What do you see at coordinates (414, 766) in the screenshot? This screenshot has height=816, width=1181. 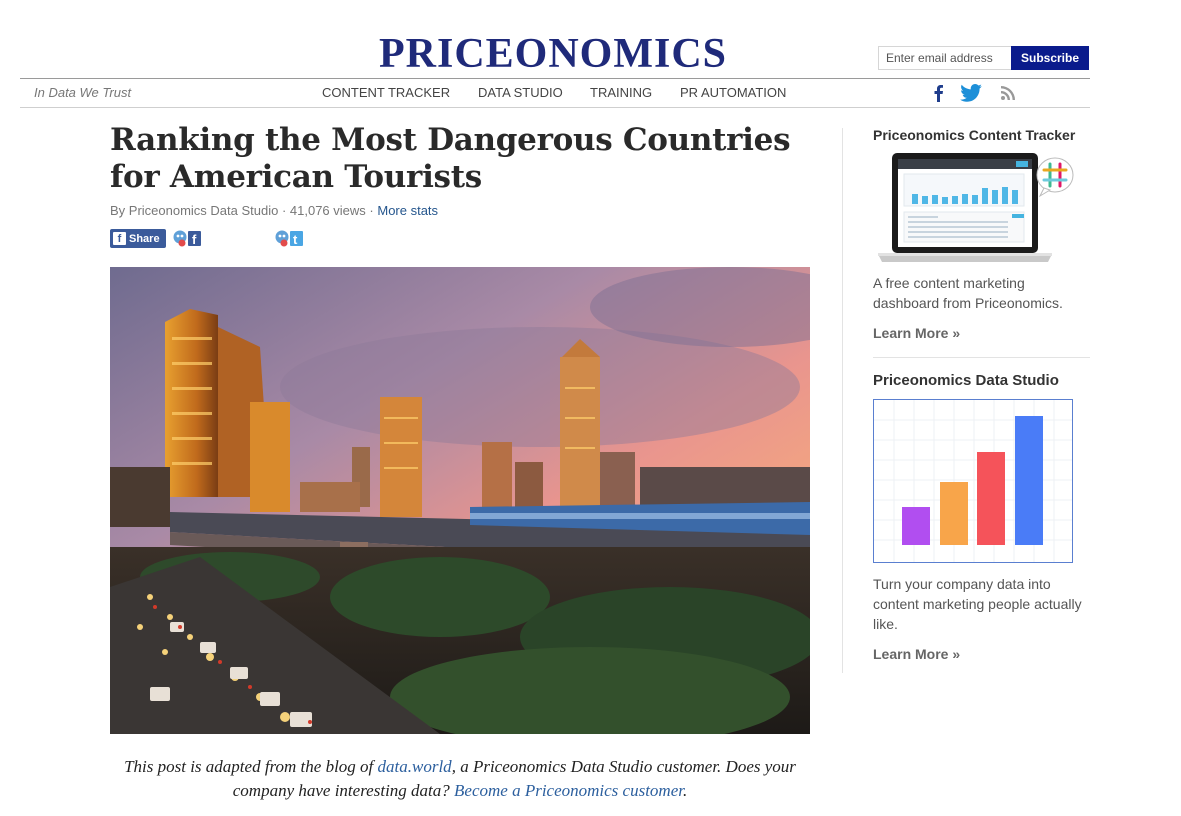 I see `data-world-link: data.world` at bounding box center [414, 766].